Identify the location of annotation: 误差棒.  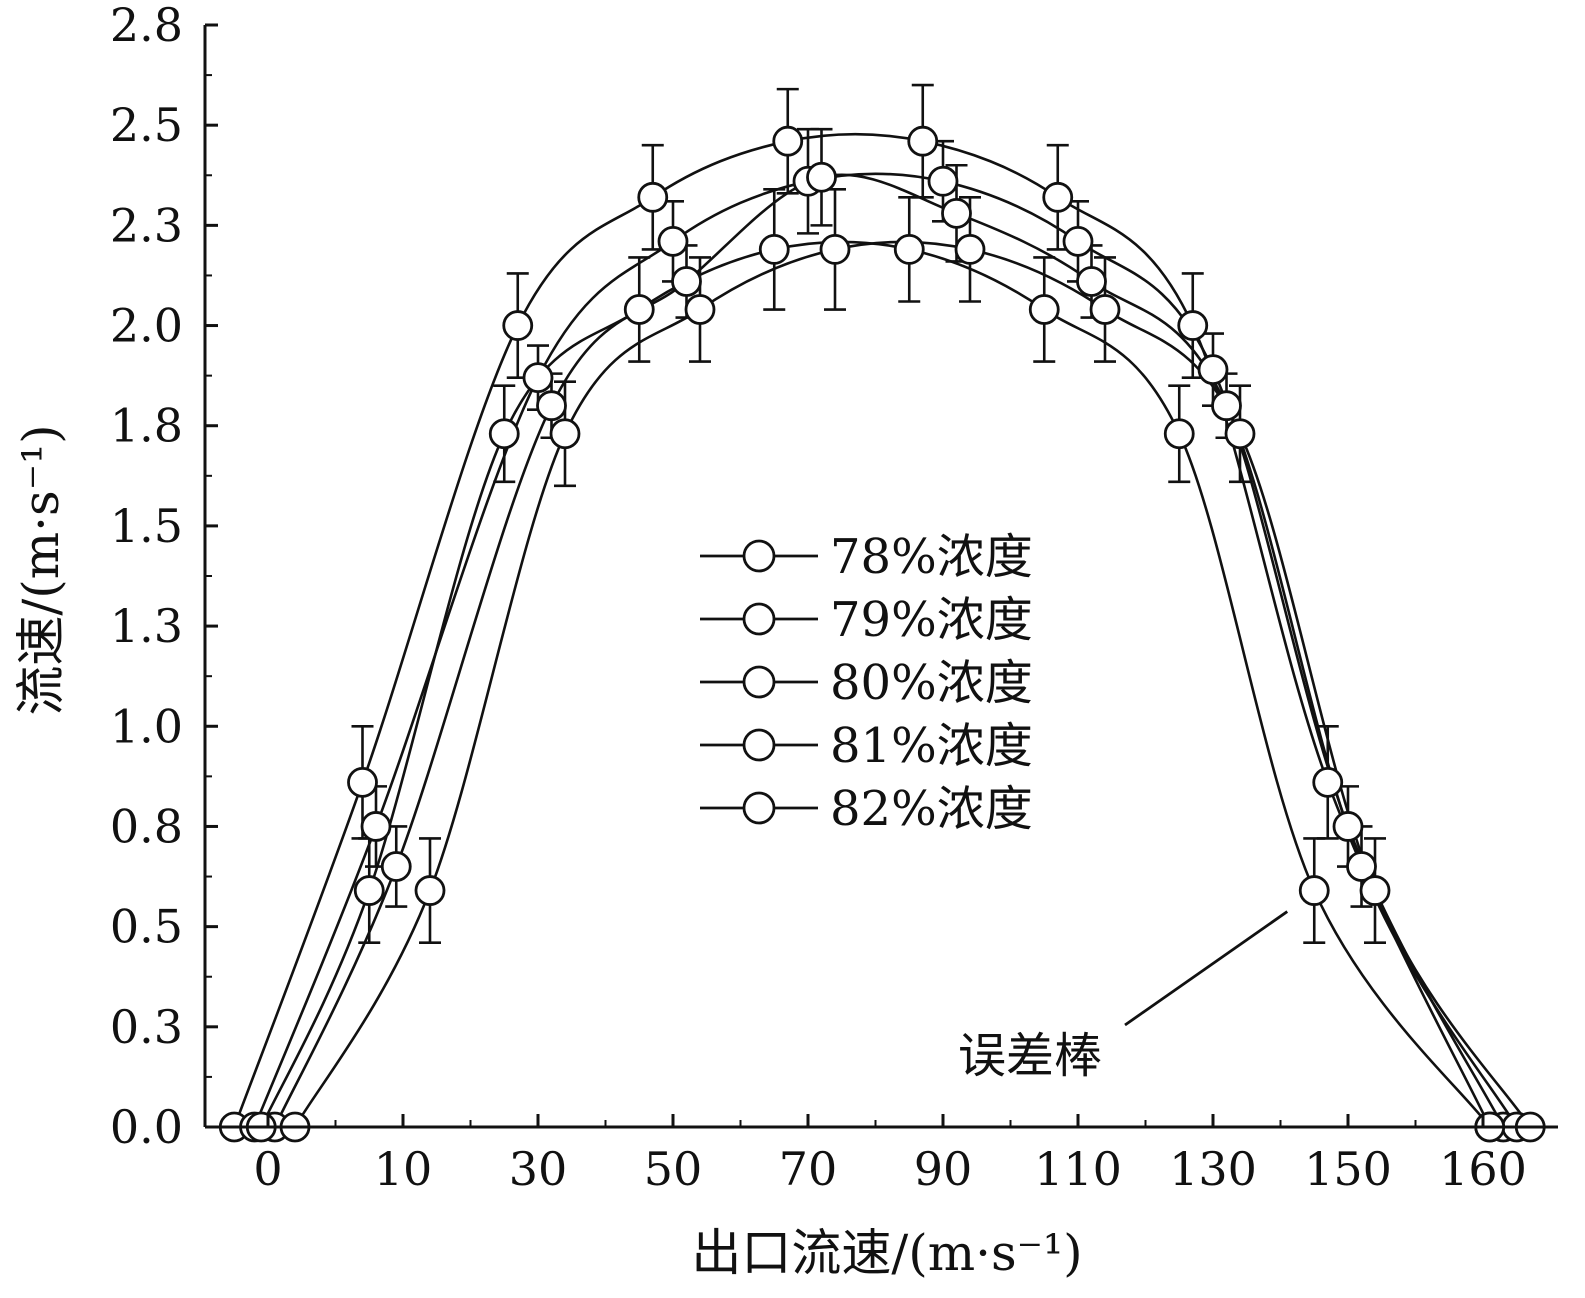
(1123, 997).